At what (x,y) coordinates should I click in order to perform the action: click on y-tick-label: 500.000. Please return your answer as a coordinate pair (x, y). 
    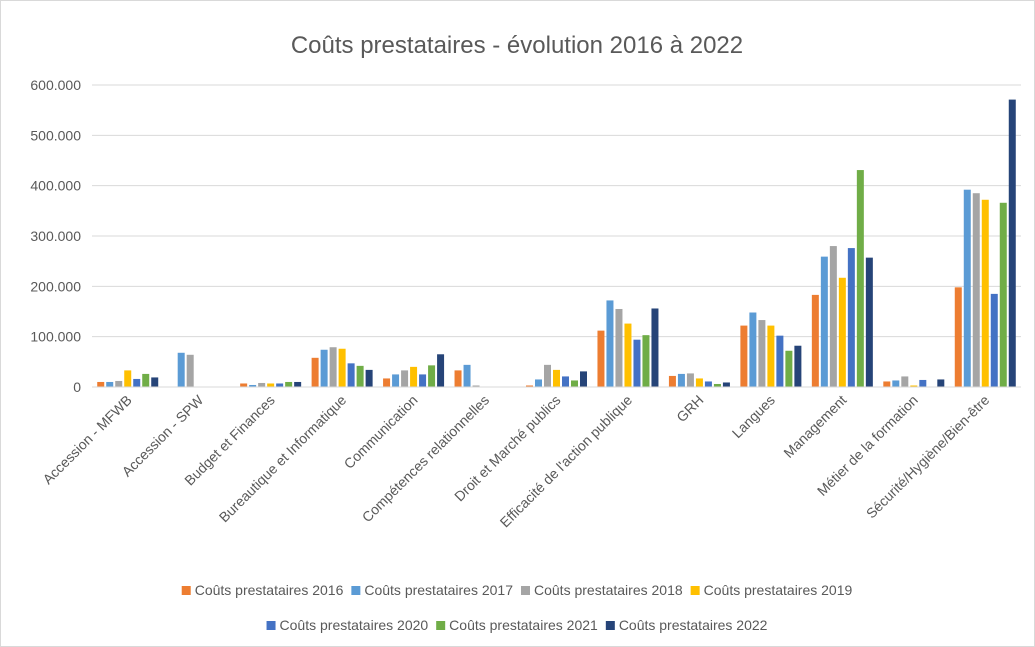
    Looking at the image, I should click on (55, 135).